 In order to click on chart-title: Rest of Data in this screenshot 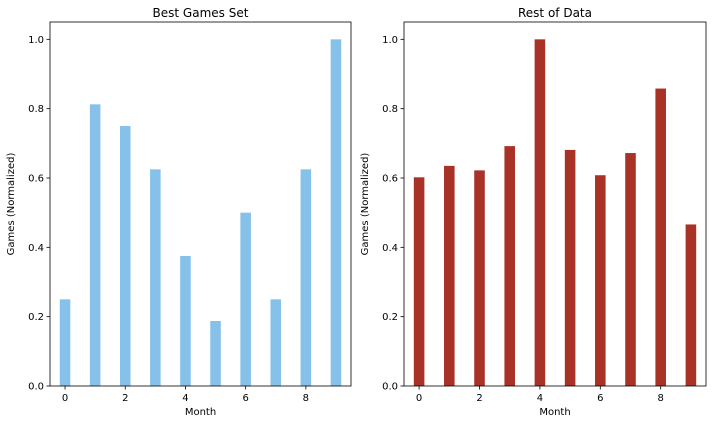, I will do `click(555, 13)`.